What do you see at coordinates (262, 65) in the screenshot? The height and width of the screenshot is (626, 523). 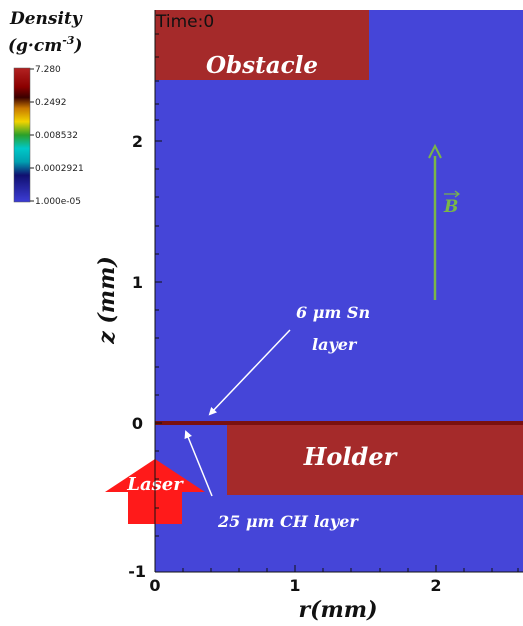 I see `obstacle-label: Obstacle` at bounding box center [262, 65].